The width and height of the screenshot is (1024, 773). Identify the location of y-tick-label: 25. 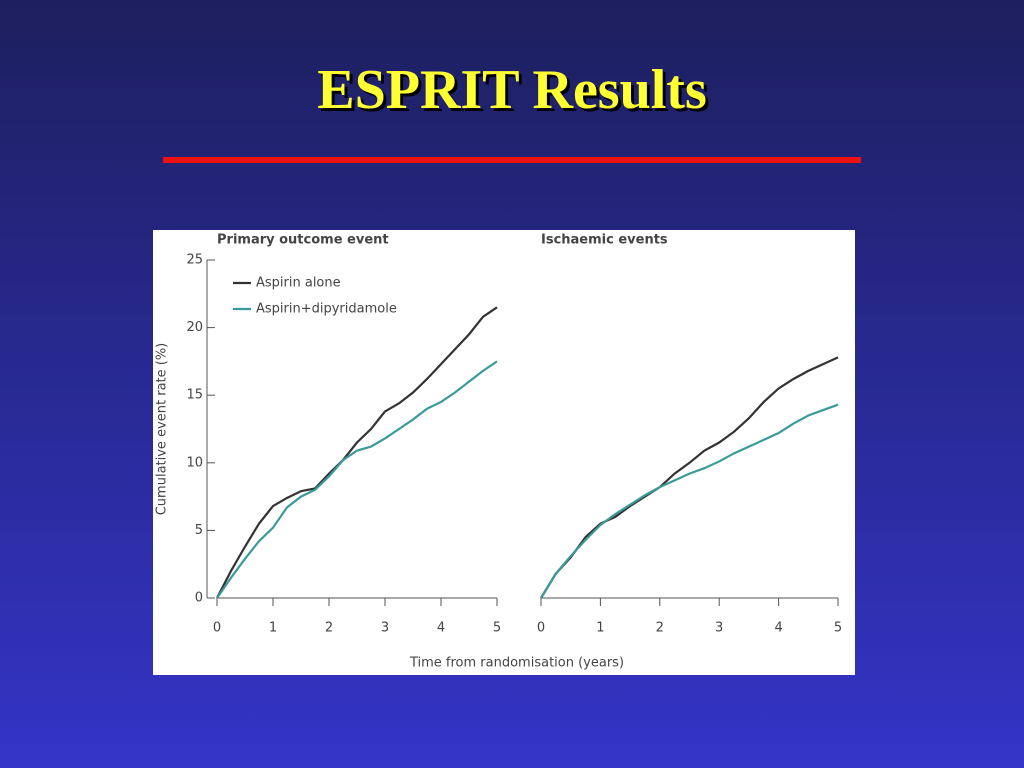
(194, 260).